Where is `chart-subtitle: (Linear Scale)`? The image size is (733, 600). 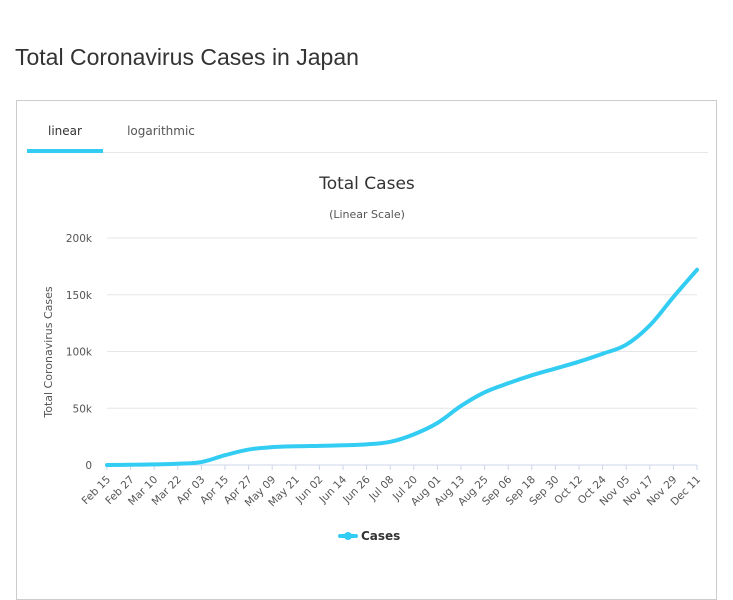
chart-subtitle: (Linear Scale) is located at coordinates (367, 214).